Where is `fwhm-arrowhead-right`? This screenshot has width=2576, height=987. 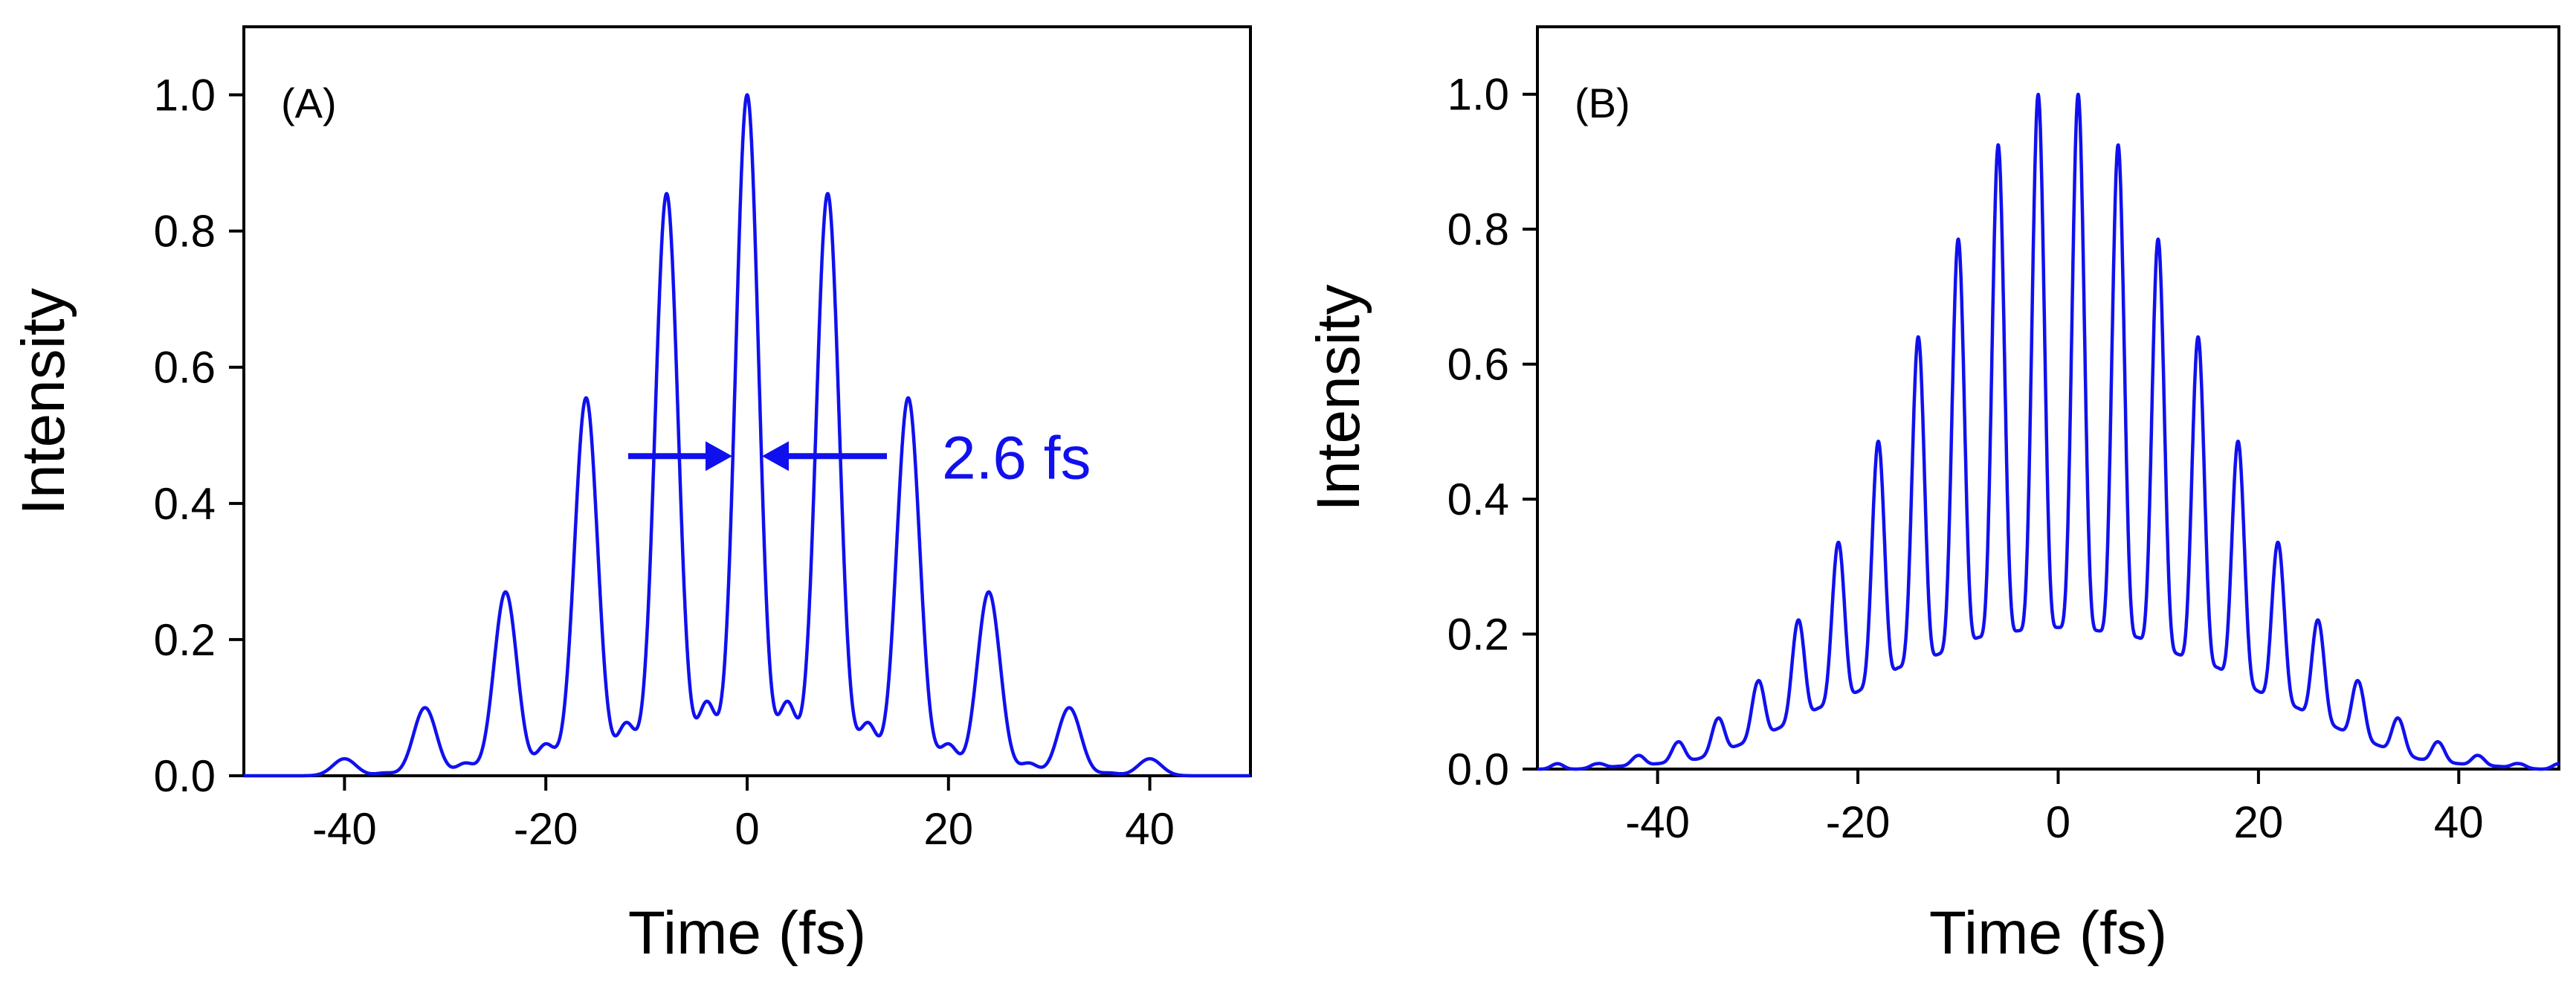 fwhm-arrowhead-right is located at coordinates (775, 456).